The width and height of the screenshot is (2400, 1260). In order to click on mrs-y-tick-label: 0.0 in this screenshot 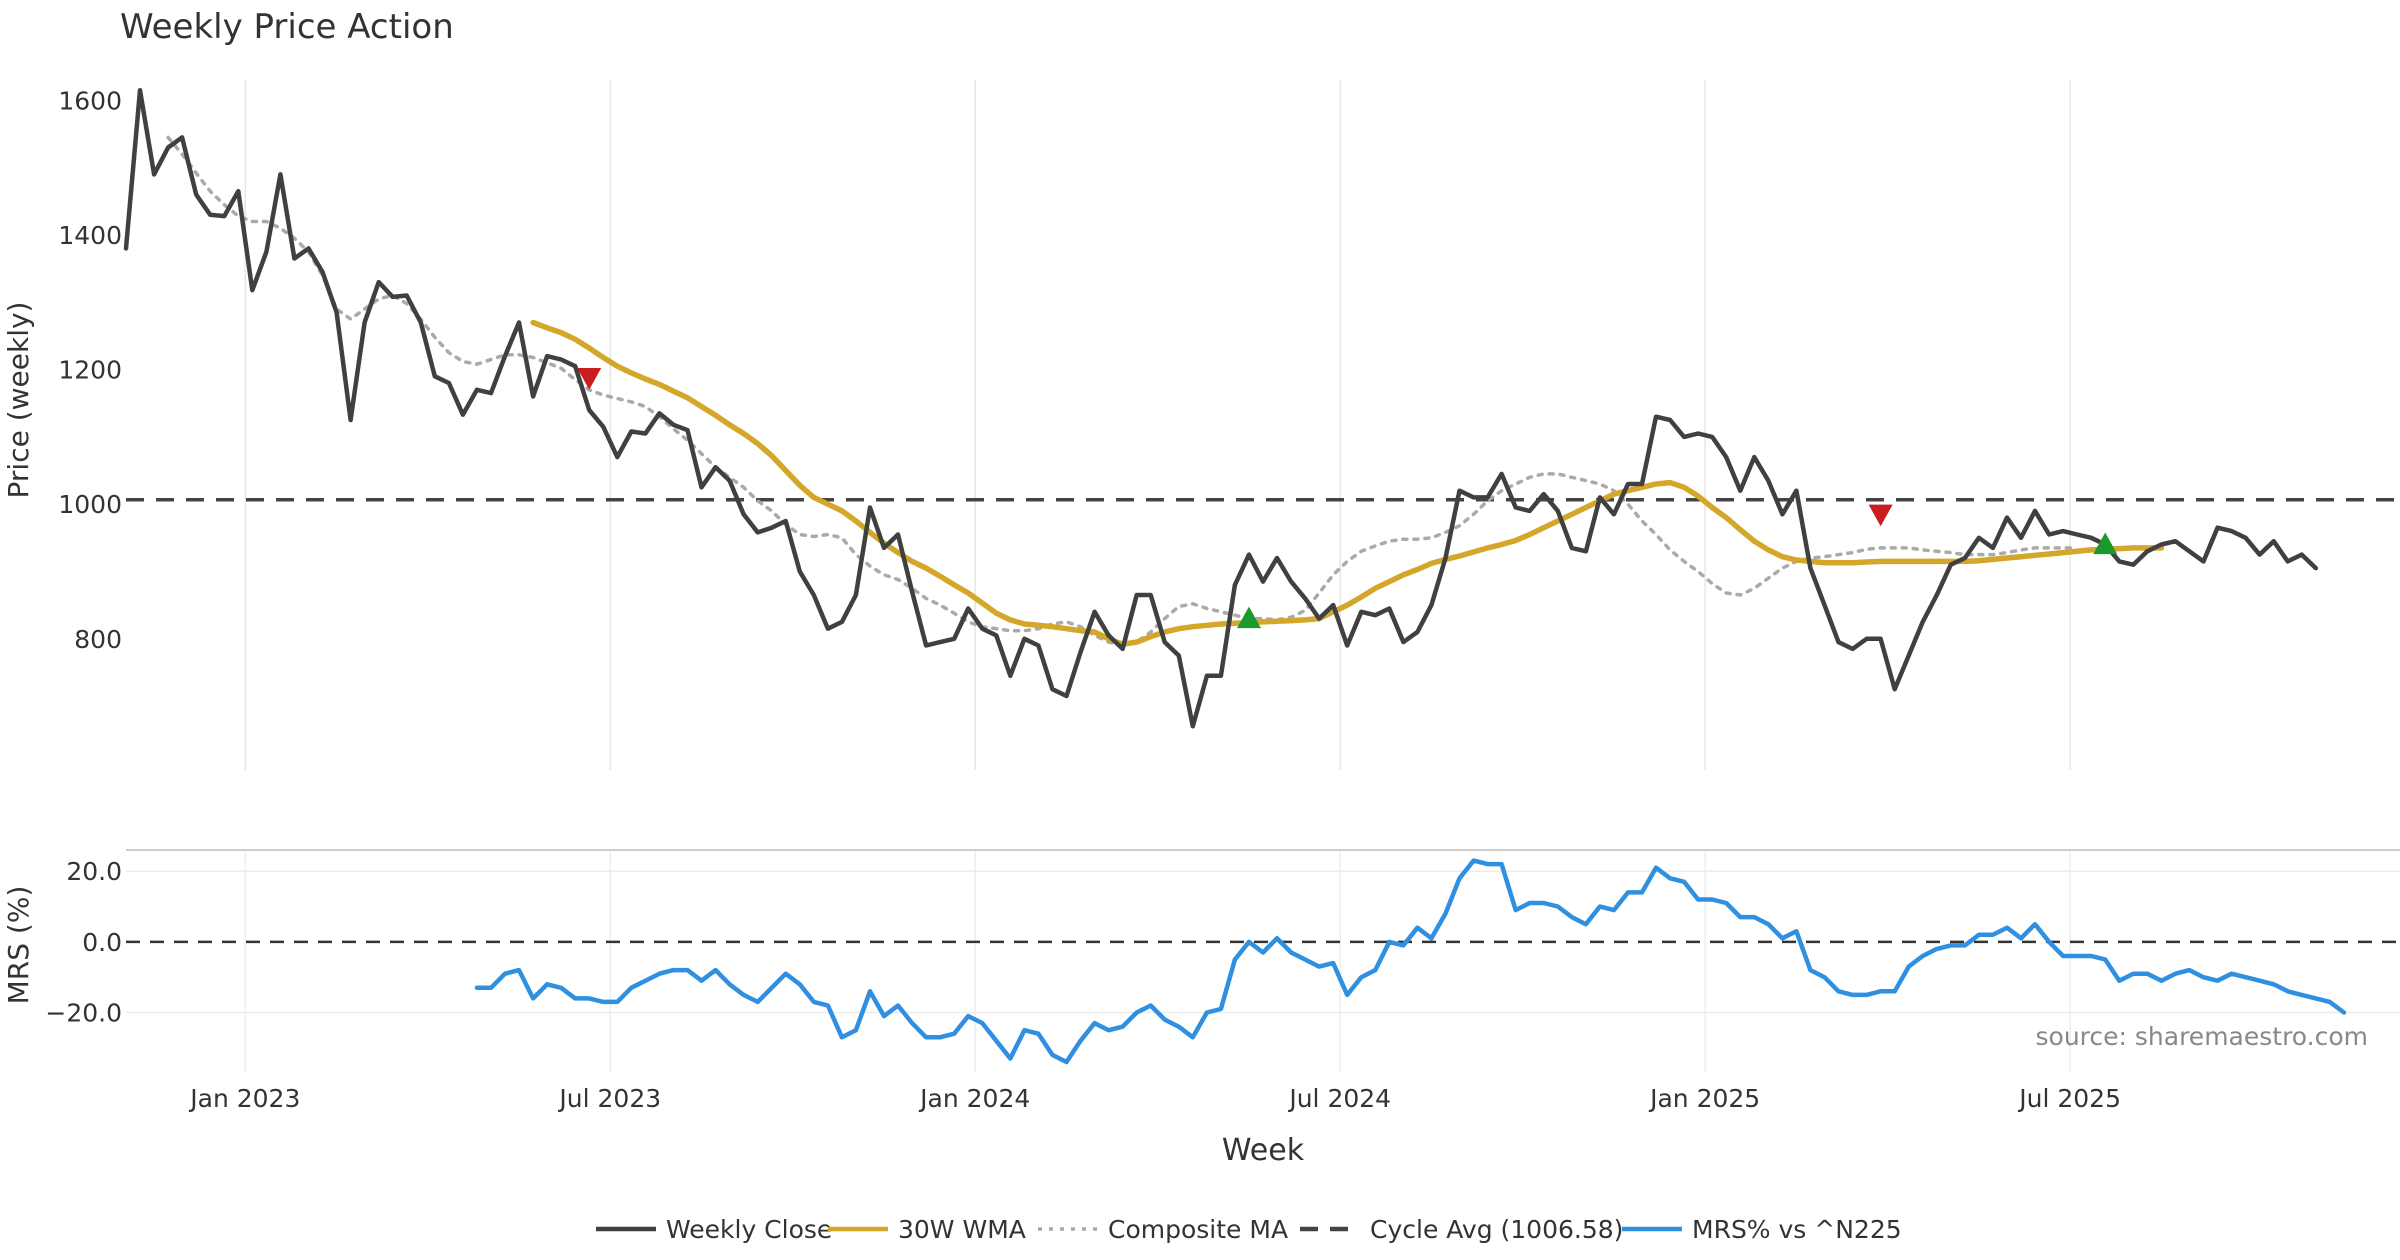, I will do `click(102, 942)`.